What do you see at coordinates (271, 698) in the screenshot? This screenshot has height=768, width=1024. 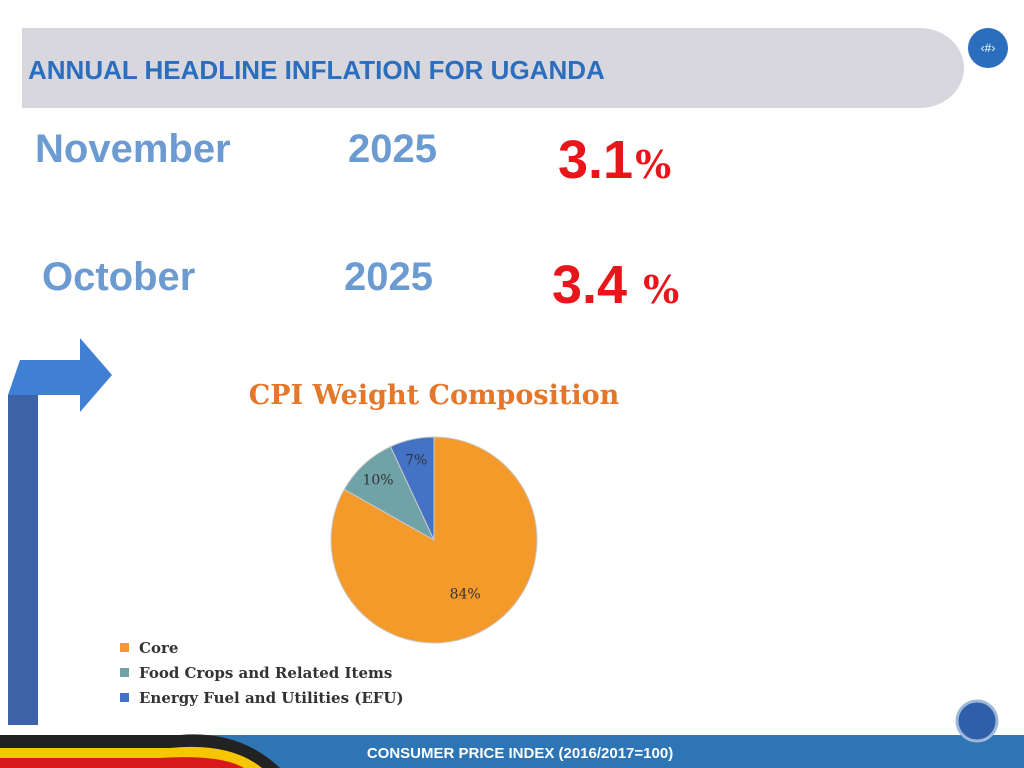 I see `legend-label: Energy Fuel and Utilities (EFU)` at bounding box center [271, 698].